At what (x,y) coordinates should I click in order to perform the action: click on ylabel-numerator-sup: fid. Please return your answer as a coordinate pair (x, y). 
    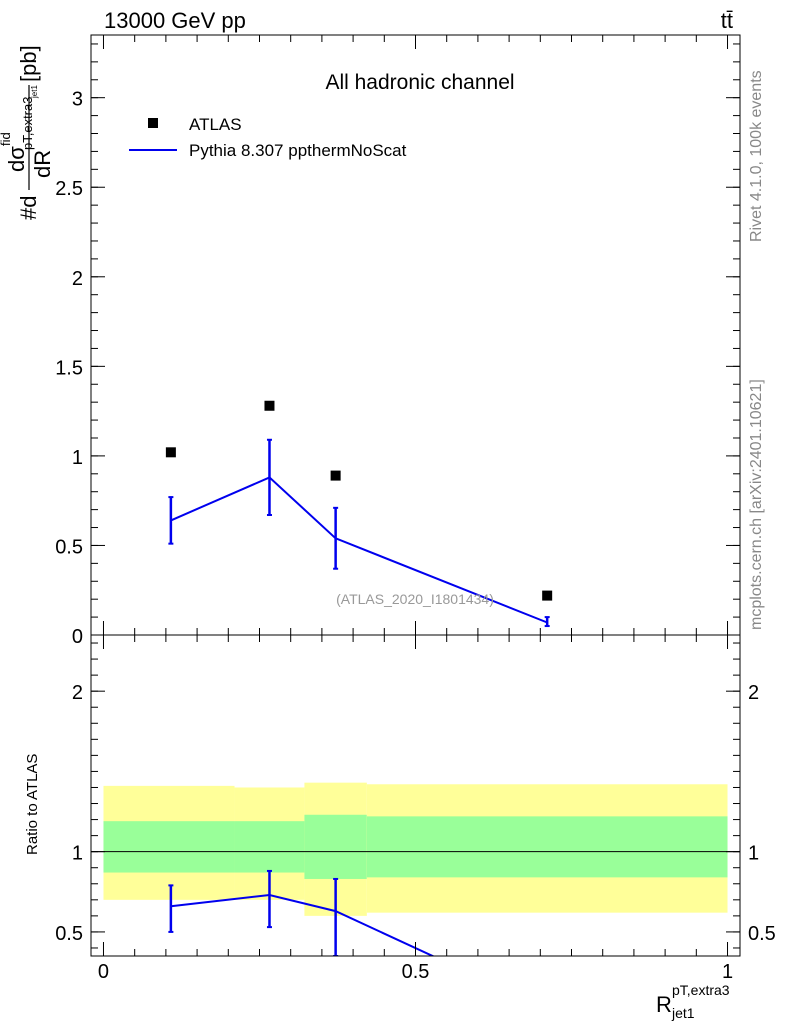
    Looking at the image, I should click on (6, 139).